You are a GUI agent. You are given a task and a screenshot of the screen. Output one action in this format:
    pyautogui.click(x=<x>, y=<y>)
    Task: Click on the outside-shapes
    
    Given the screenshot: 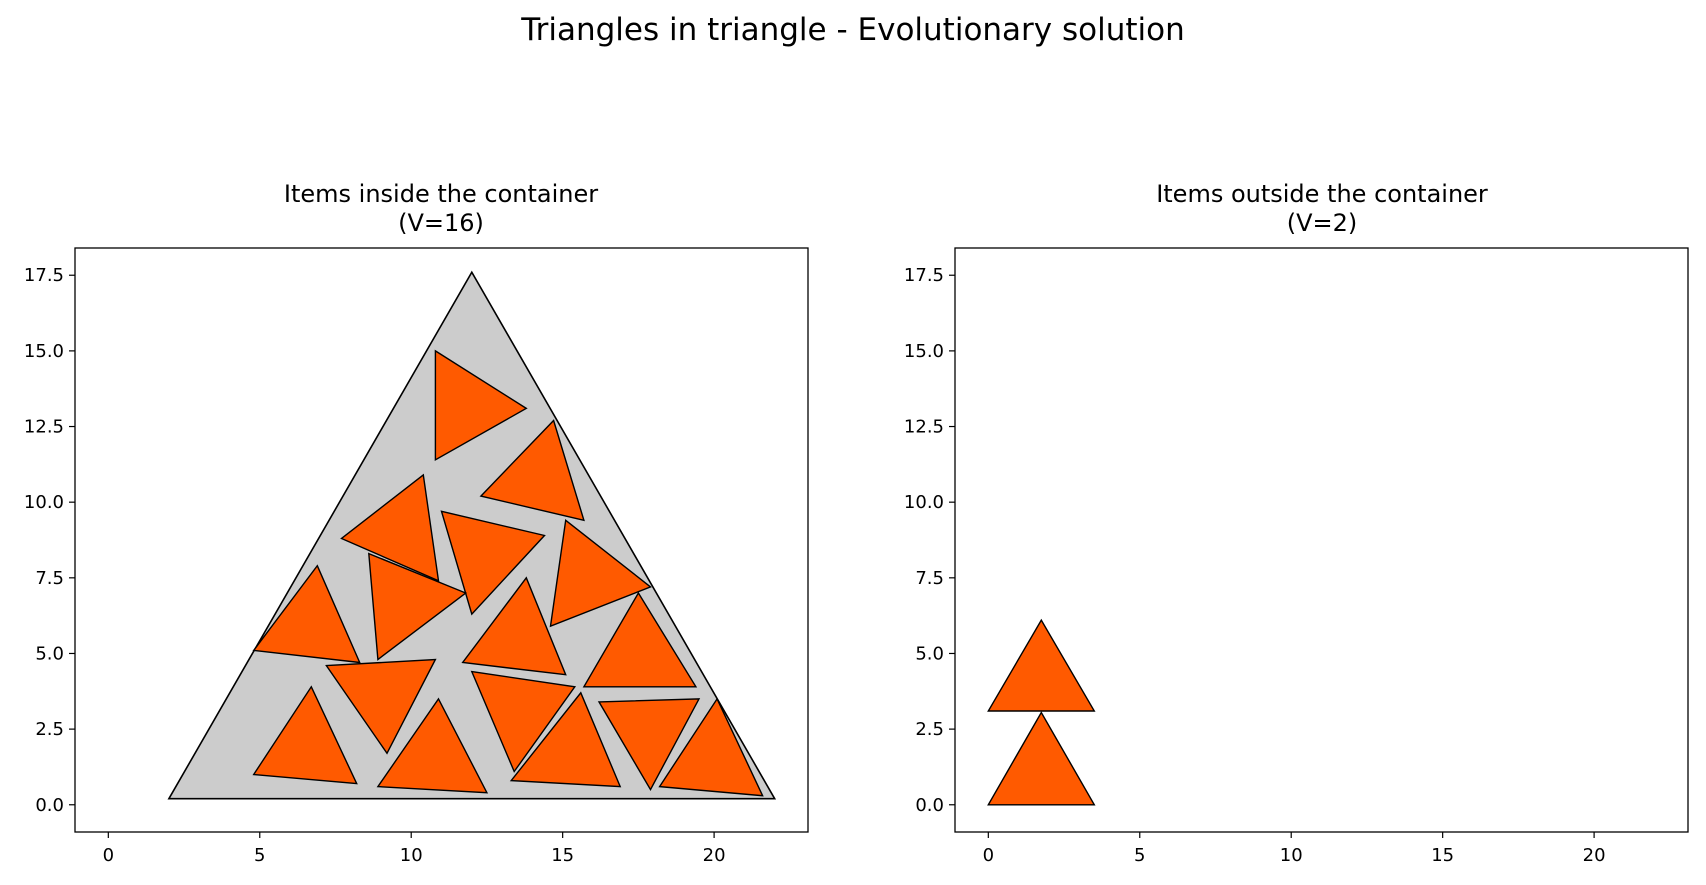 What is the action you would take?
    pyautogui.click(x=1041, y=712)
    